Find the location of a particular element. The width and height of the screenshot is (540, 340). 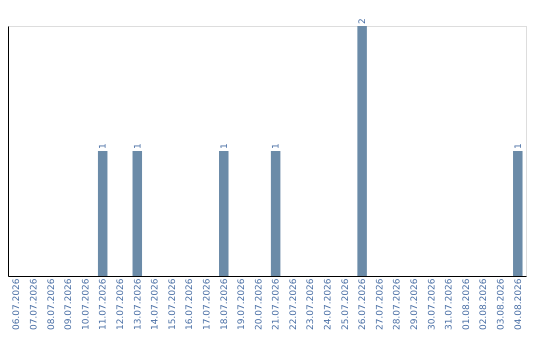

x-tick-label: 04.08.2026 is located at coordinates (519, 304).